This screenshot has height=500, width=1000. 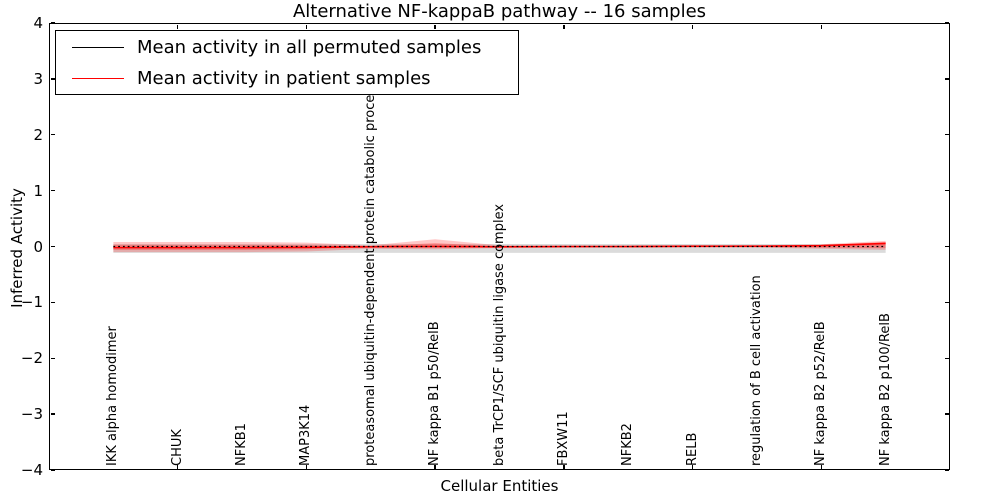 What do you see at coordinates (284, 78) in the screenshot?
I see `legend-item-label: Mean activity in patient samples` at bounding box center [284, 78].